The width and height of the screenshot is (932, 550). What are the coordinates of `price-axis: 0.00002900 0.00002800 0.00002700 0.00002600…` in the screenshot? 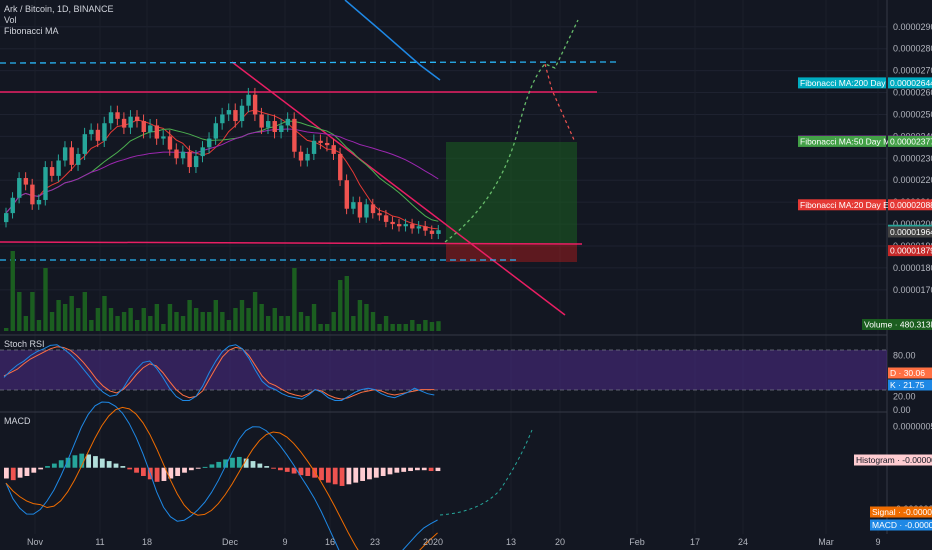 It's located at (912, 268).